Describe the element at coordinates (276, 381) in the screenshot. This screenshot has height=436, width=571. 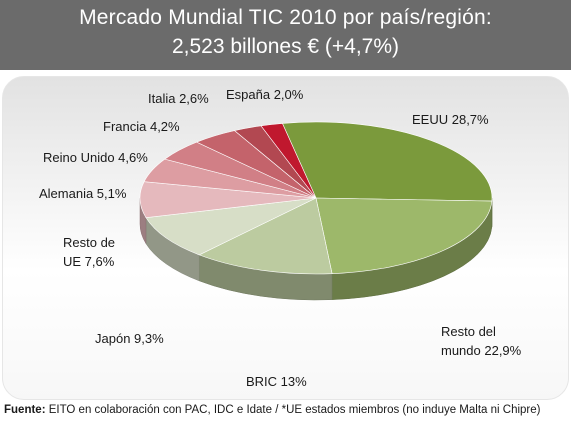
I see `slice-label-bric: BRIC 13%` at that location.